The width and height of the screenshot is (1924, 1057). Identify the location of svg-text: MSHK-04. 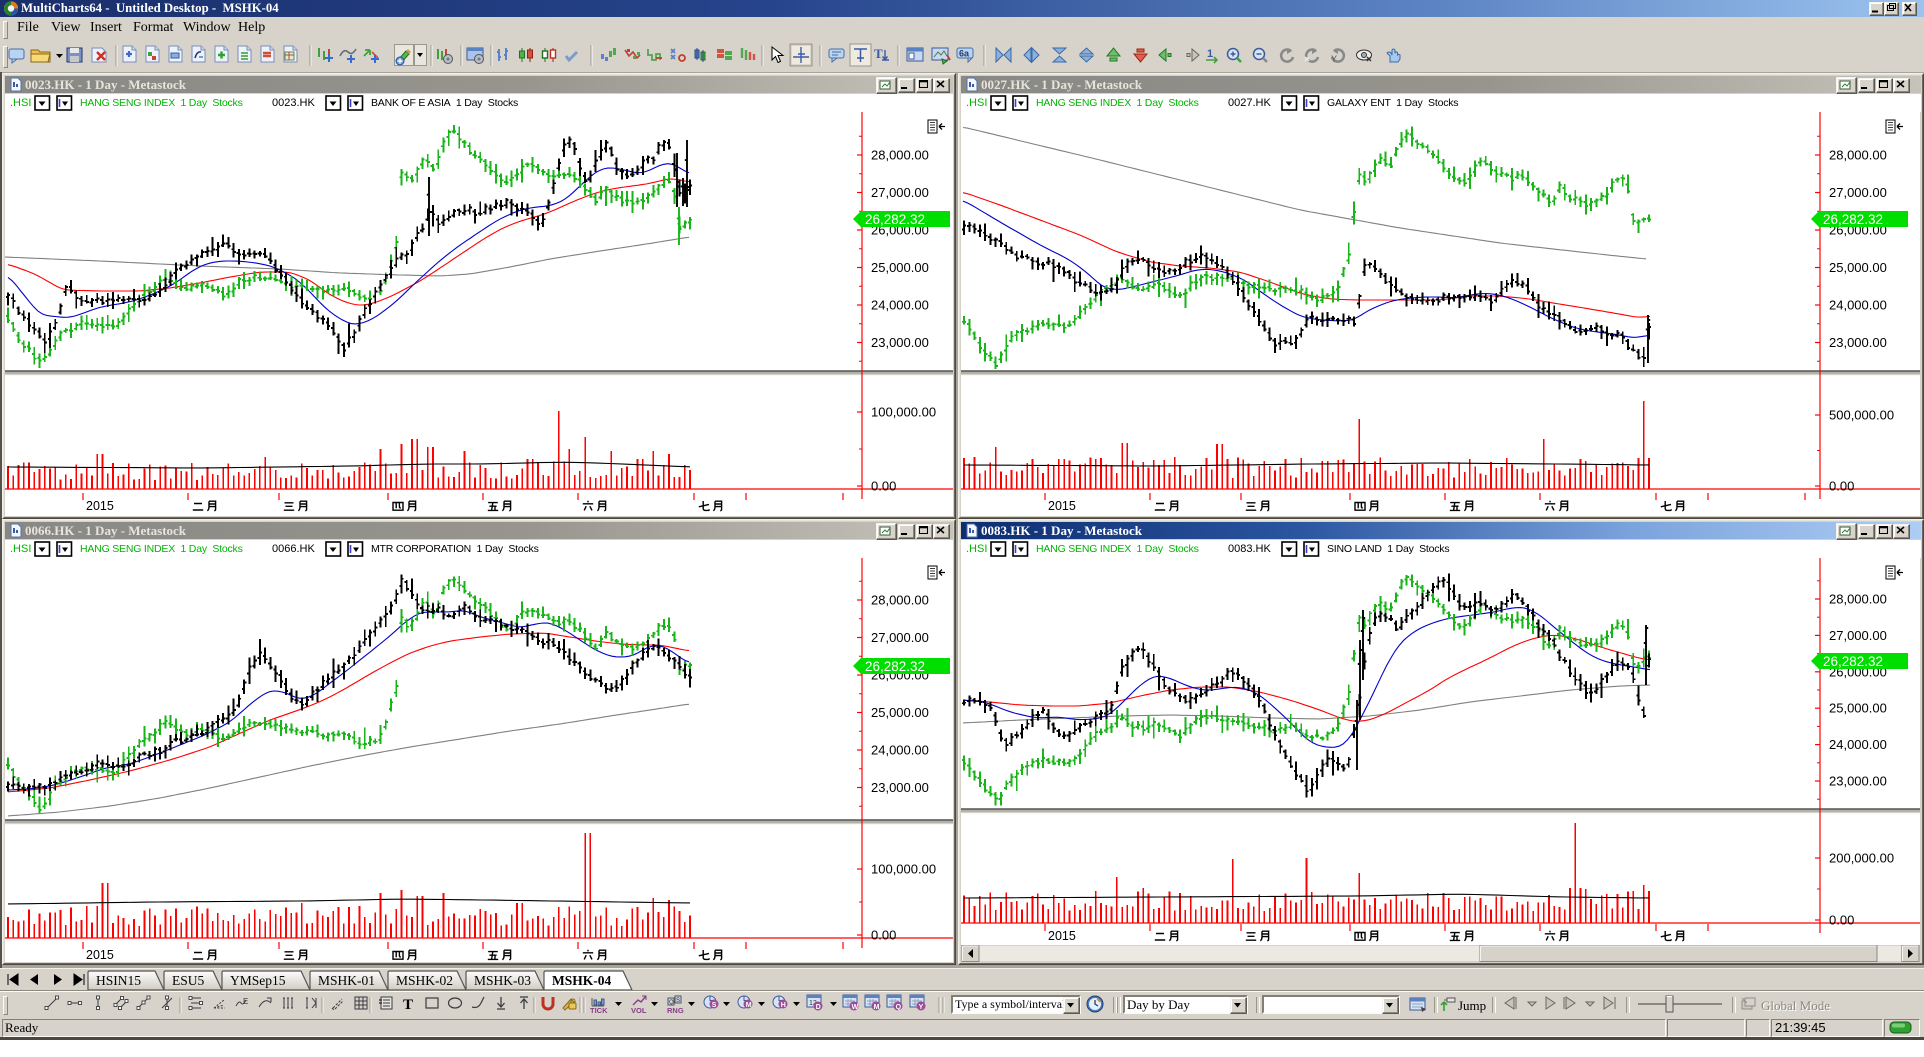
(581, 980).